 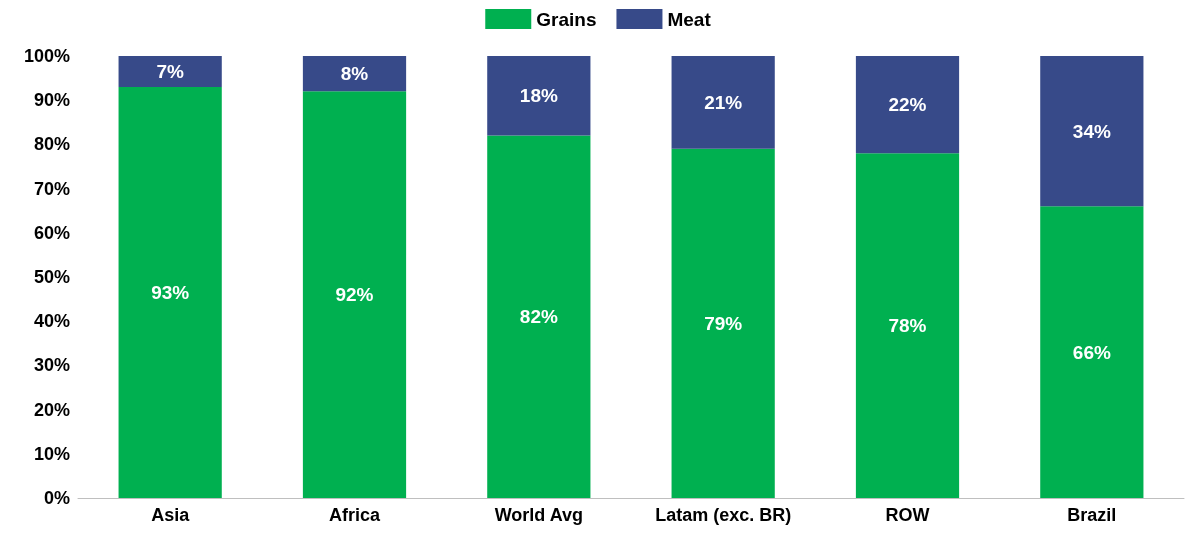 I want to click on x-tick-label: Africa, so click(x=354, y=515).